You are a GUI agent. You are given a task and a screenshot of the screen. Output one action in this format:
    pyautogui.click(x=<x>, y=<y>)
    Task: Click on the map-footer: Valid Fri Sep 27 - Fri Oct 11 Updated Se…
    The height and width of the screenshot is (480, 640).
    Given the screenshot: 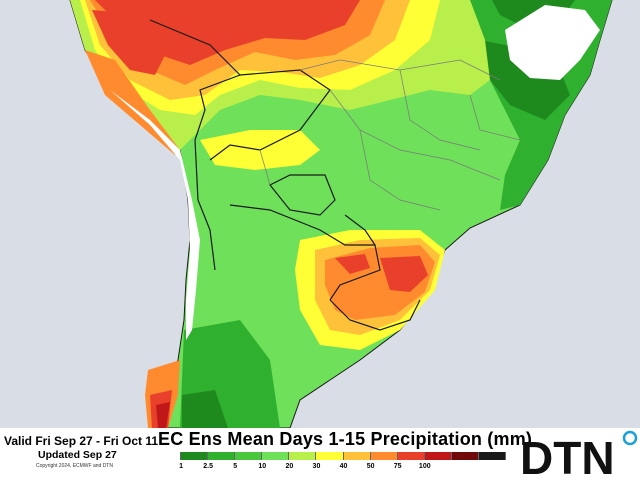 What is the action you would take?
    pyautogui.click(x=320, y=454)
    